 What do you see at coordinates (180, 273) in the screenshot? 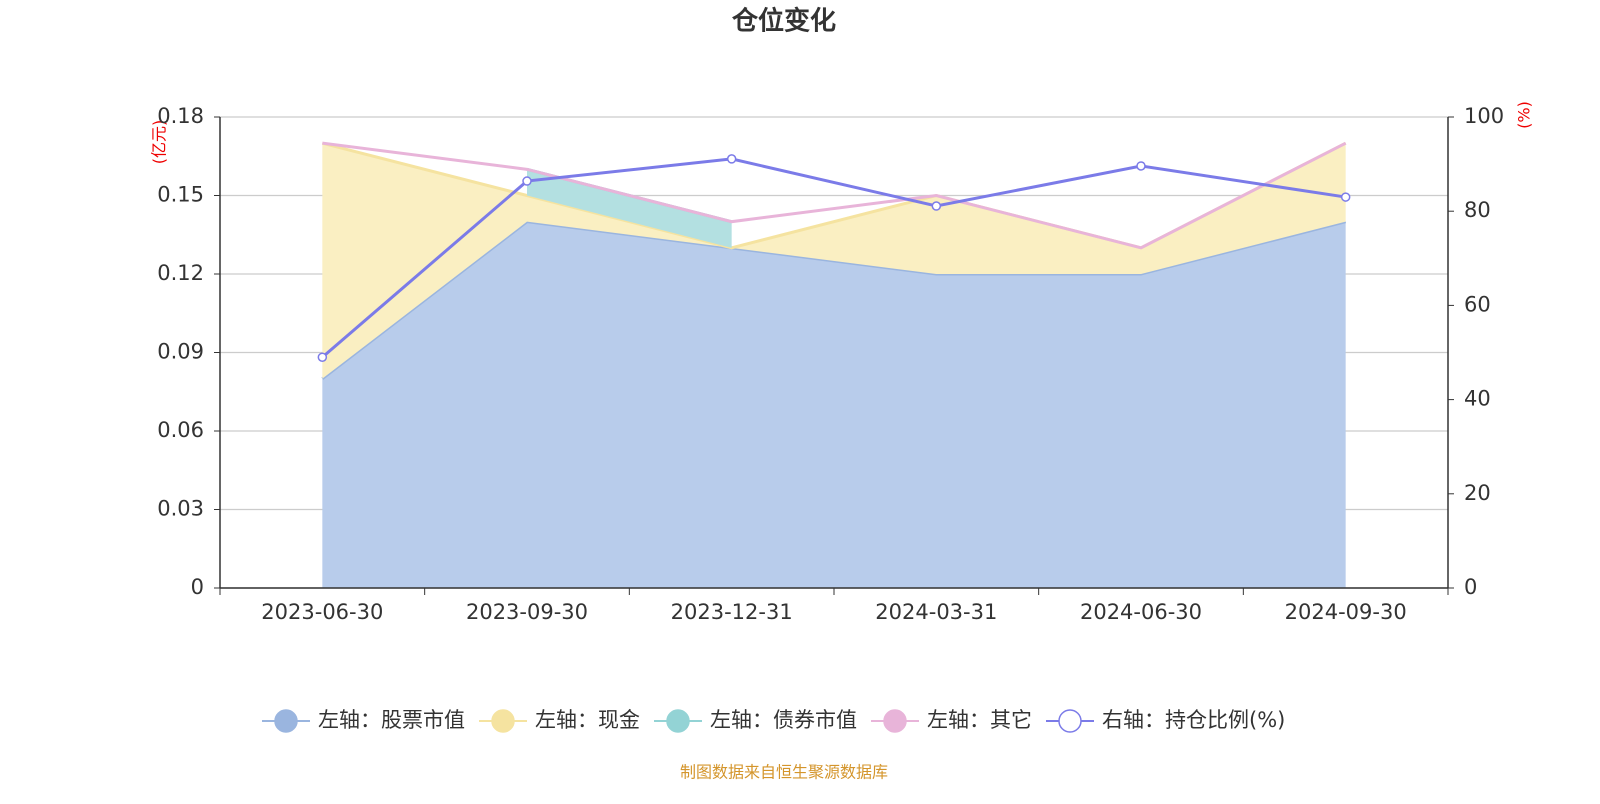
I see `y-tick-label: 0.12` at bounding box center [180, 273].